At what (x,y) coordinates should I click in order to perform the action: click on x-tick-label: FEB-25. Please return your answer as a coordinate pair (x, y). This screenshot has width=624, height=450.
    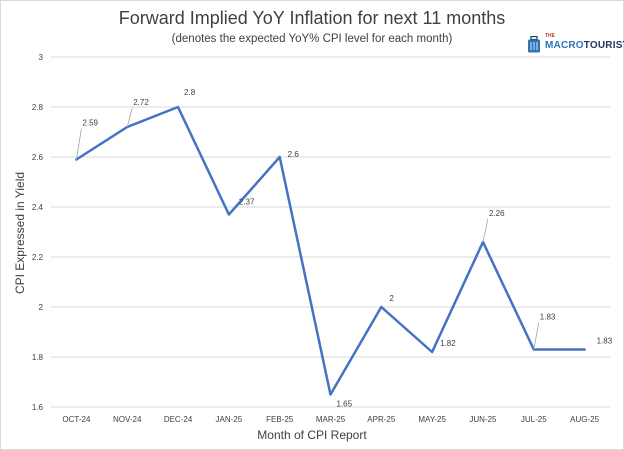
    Looking at the image, I should click on (280, 419).